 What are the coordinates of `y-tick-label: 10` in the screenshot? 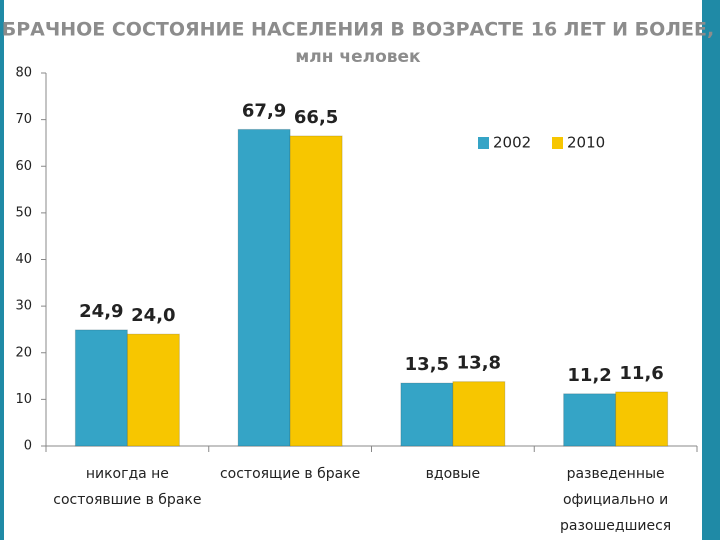 It's located at (23, 399).